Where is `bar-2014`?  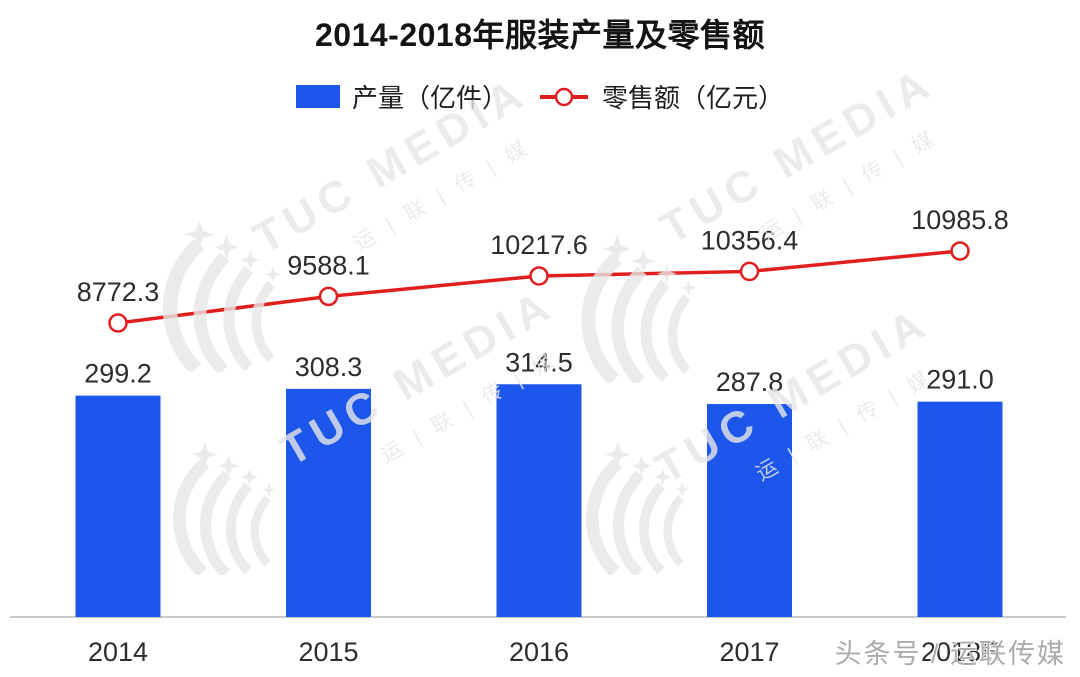
bar-2014 is located at coordinates (118, 506).